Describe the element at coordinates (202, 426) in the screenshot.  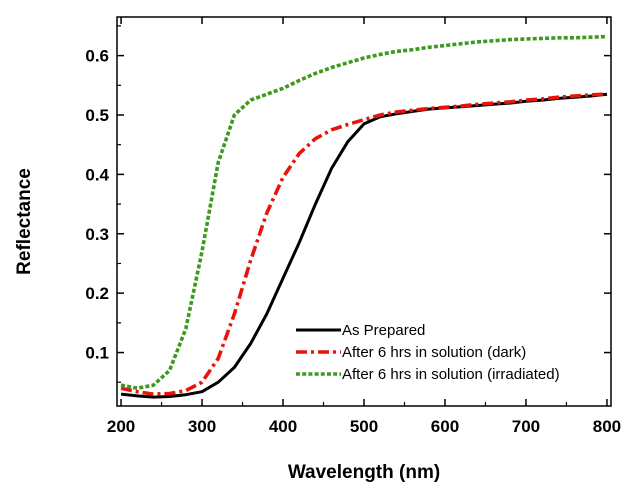
I see `x-tick-label: 300` at that location.